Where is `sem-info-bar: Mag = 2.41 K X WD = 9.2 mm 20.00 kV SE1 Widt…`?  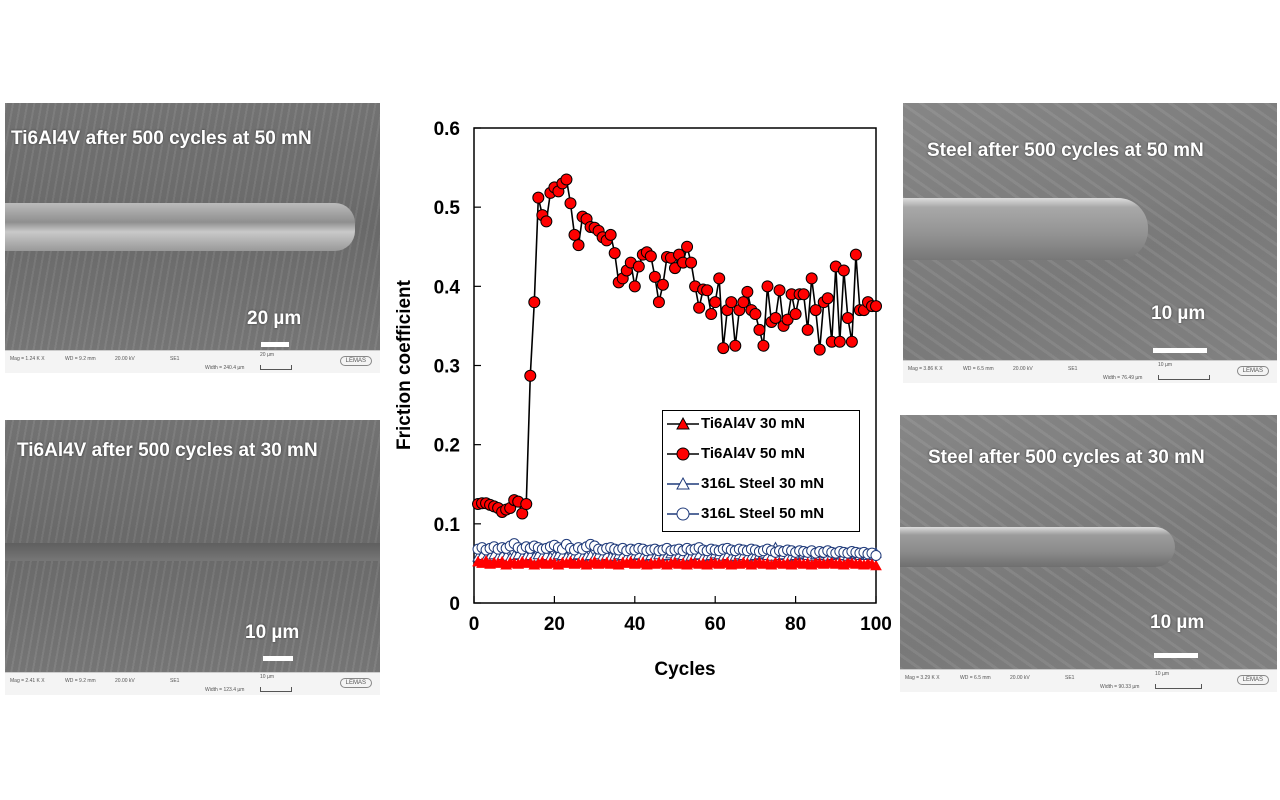 sem-info-bar: Mag = 2.41 K X WD = 9.2 mm 20.00 kV SE1 Widt… is located at coordinates (192, 683).